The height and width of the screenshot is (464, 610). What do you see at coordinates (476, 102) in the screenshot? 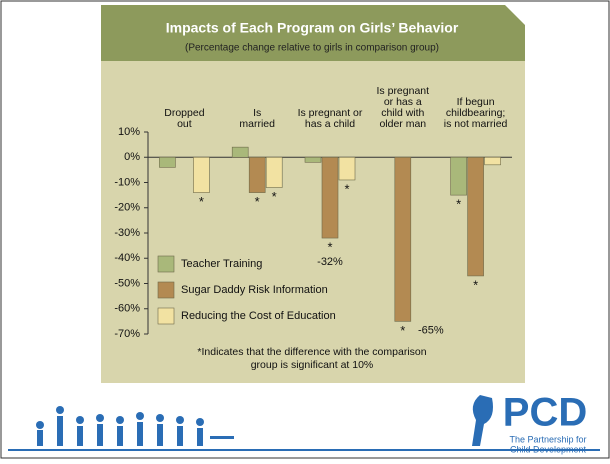
I see `x-category-label: If begun` at bounding box center [476, 102].